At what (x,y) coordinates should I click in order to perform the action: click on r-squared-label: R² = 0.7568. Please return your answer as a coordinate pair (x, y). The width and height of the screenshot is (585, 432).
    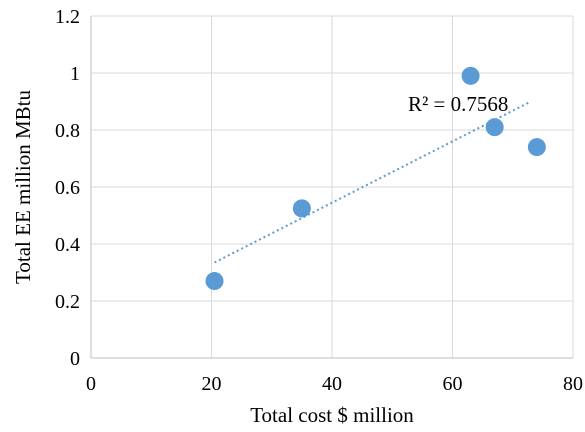
    Looking at the image, I should click on (458, 104).